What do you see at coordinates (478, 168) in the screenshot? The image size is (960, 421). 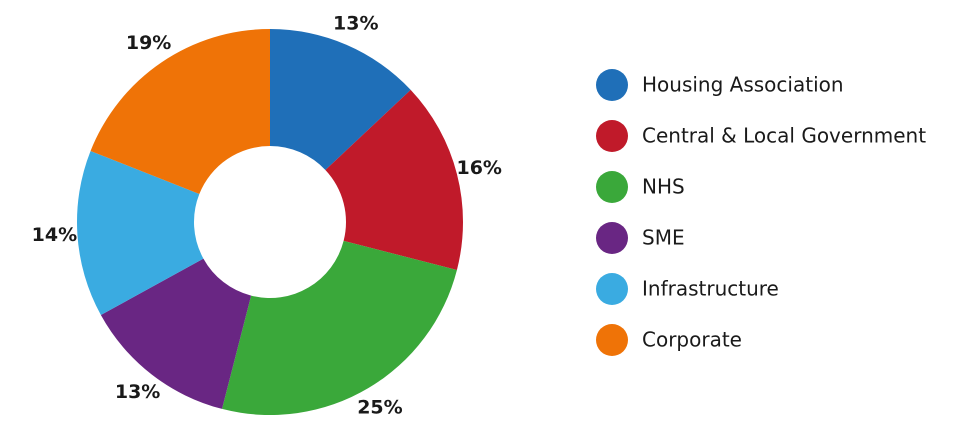 I see `value-label: 16%` at bounding box center [478, 168].